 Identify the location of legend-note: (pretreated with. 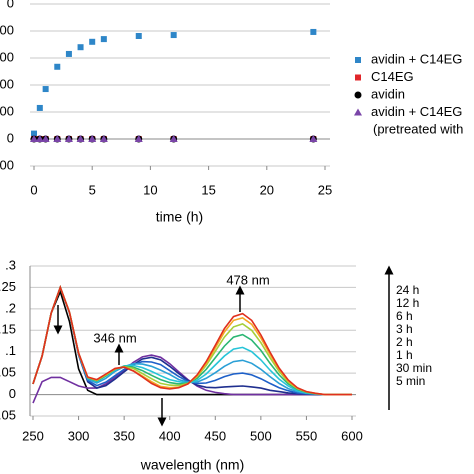
(418, 128).